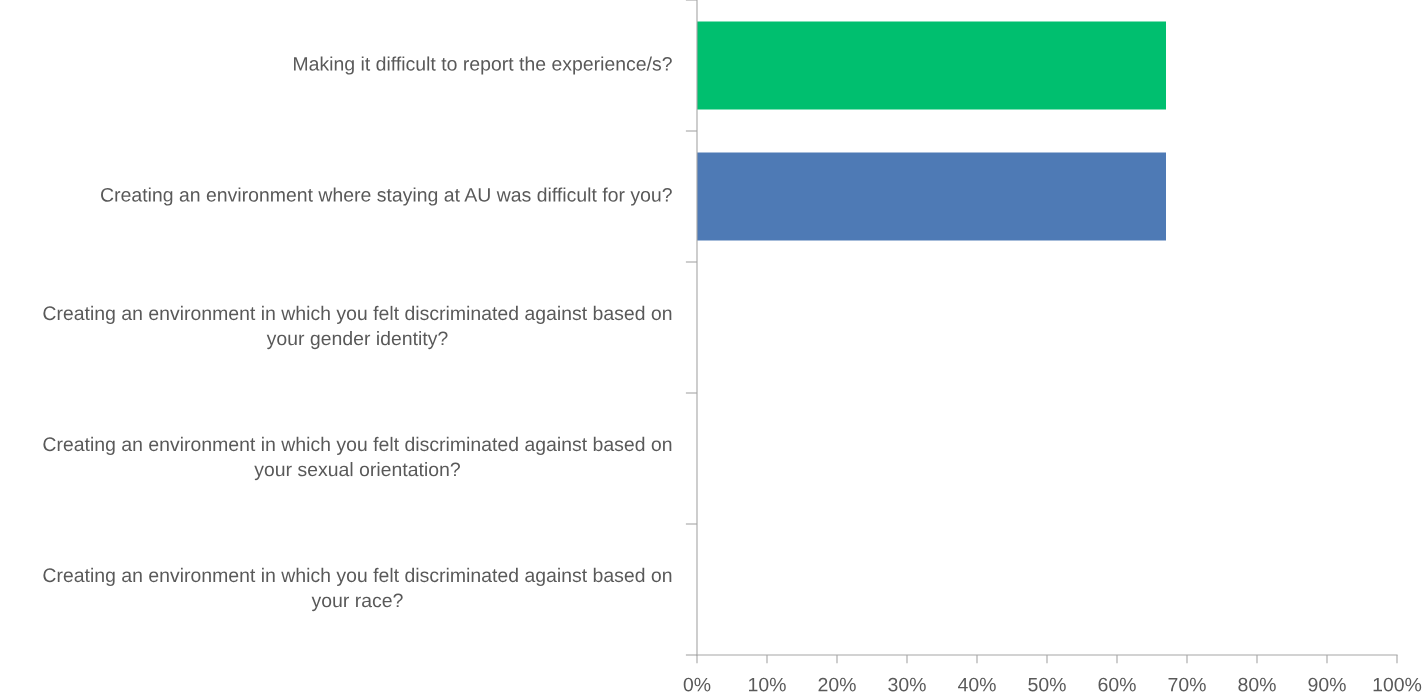 This screenshot has width=1427, height=699. Describe the element at coordinates (837, 684) in the screenshot. I see `x-tick-label: 20%` at that location.